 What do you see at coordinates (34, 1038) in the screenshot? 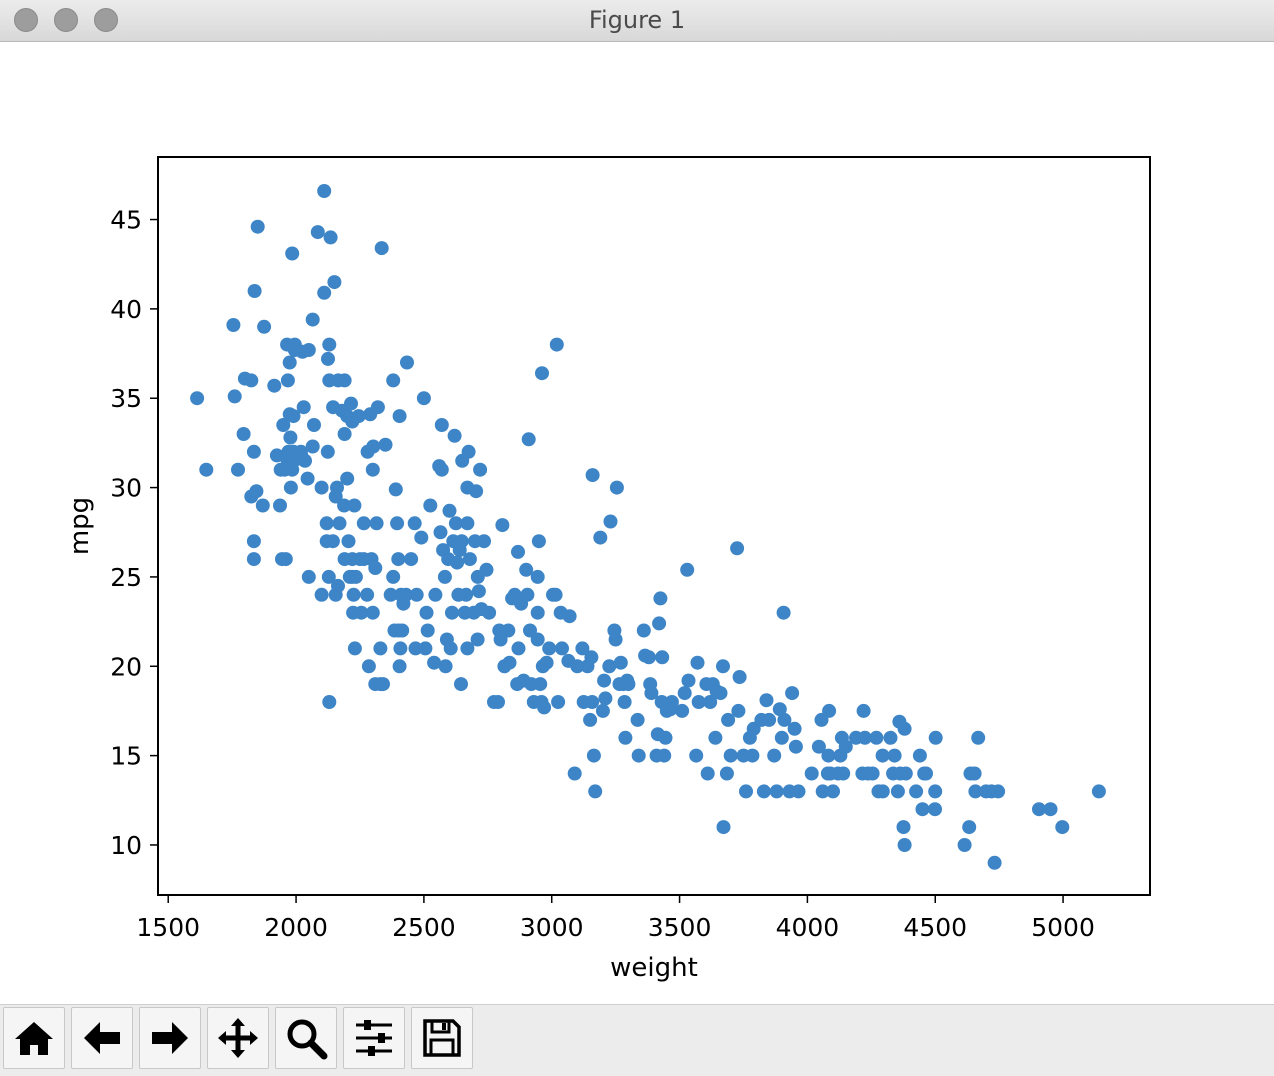
I see `home-button` at bounding box center [34, 1038].